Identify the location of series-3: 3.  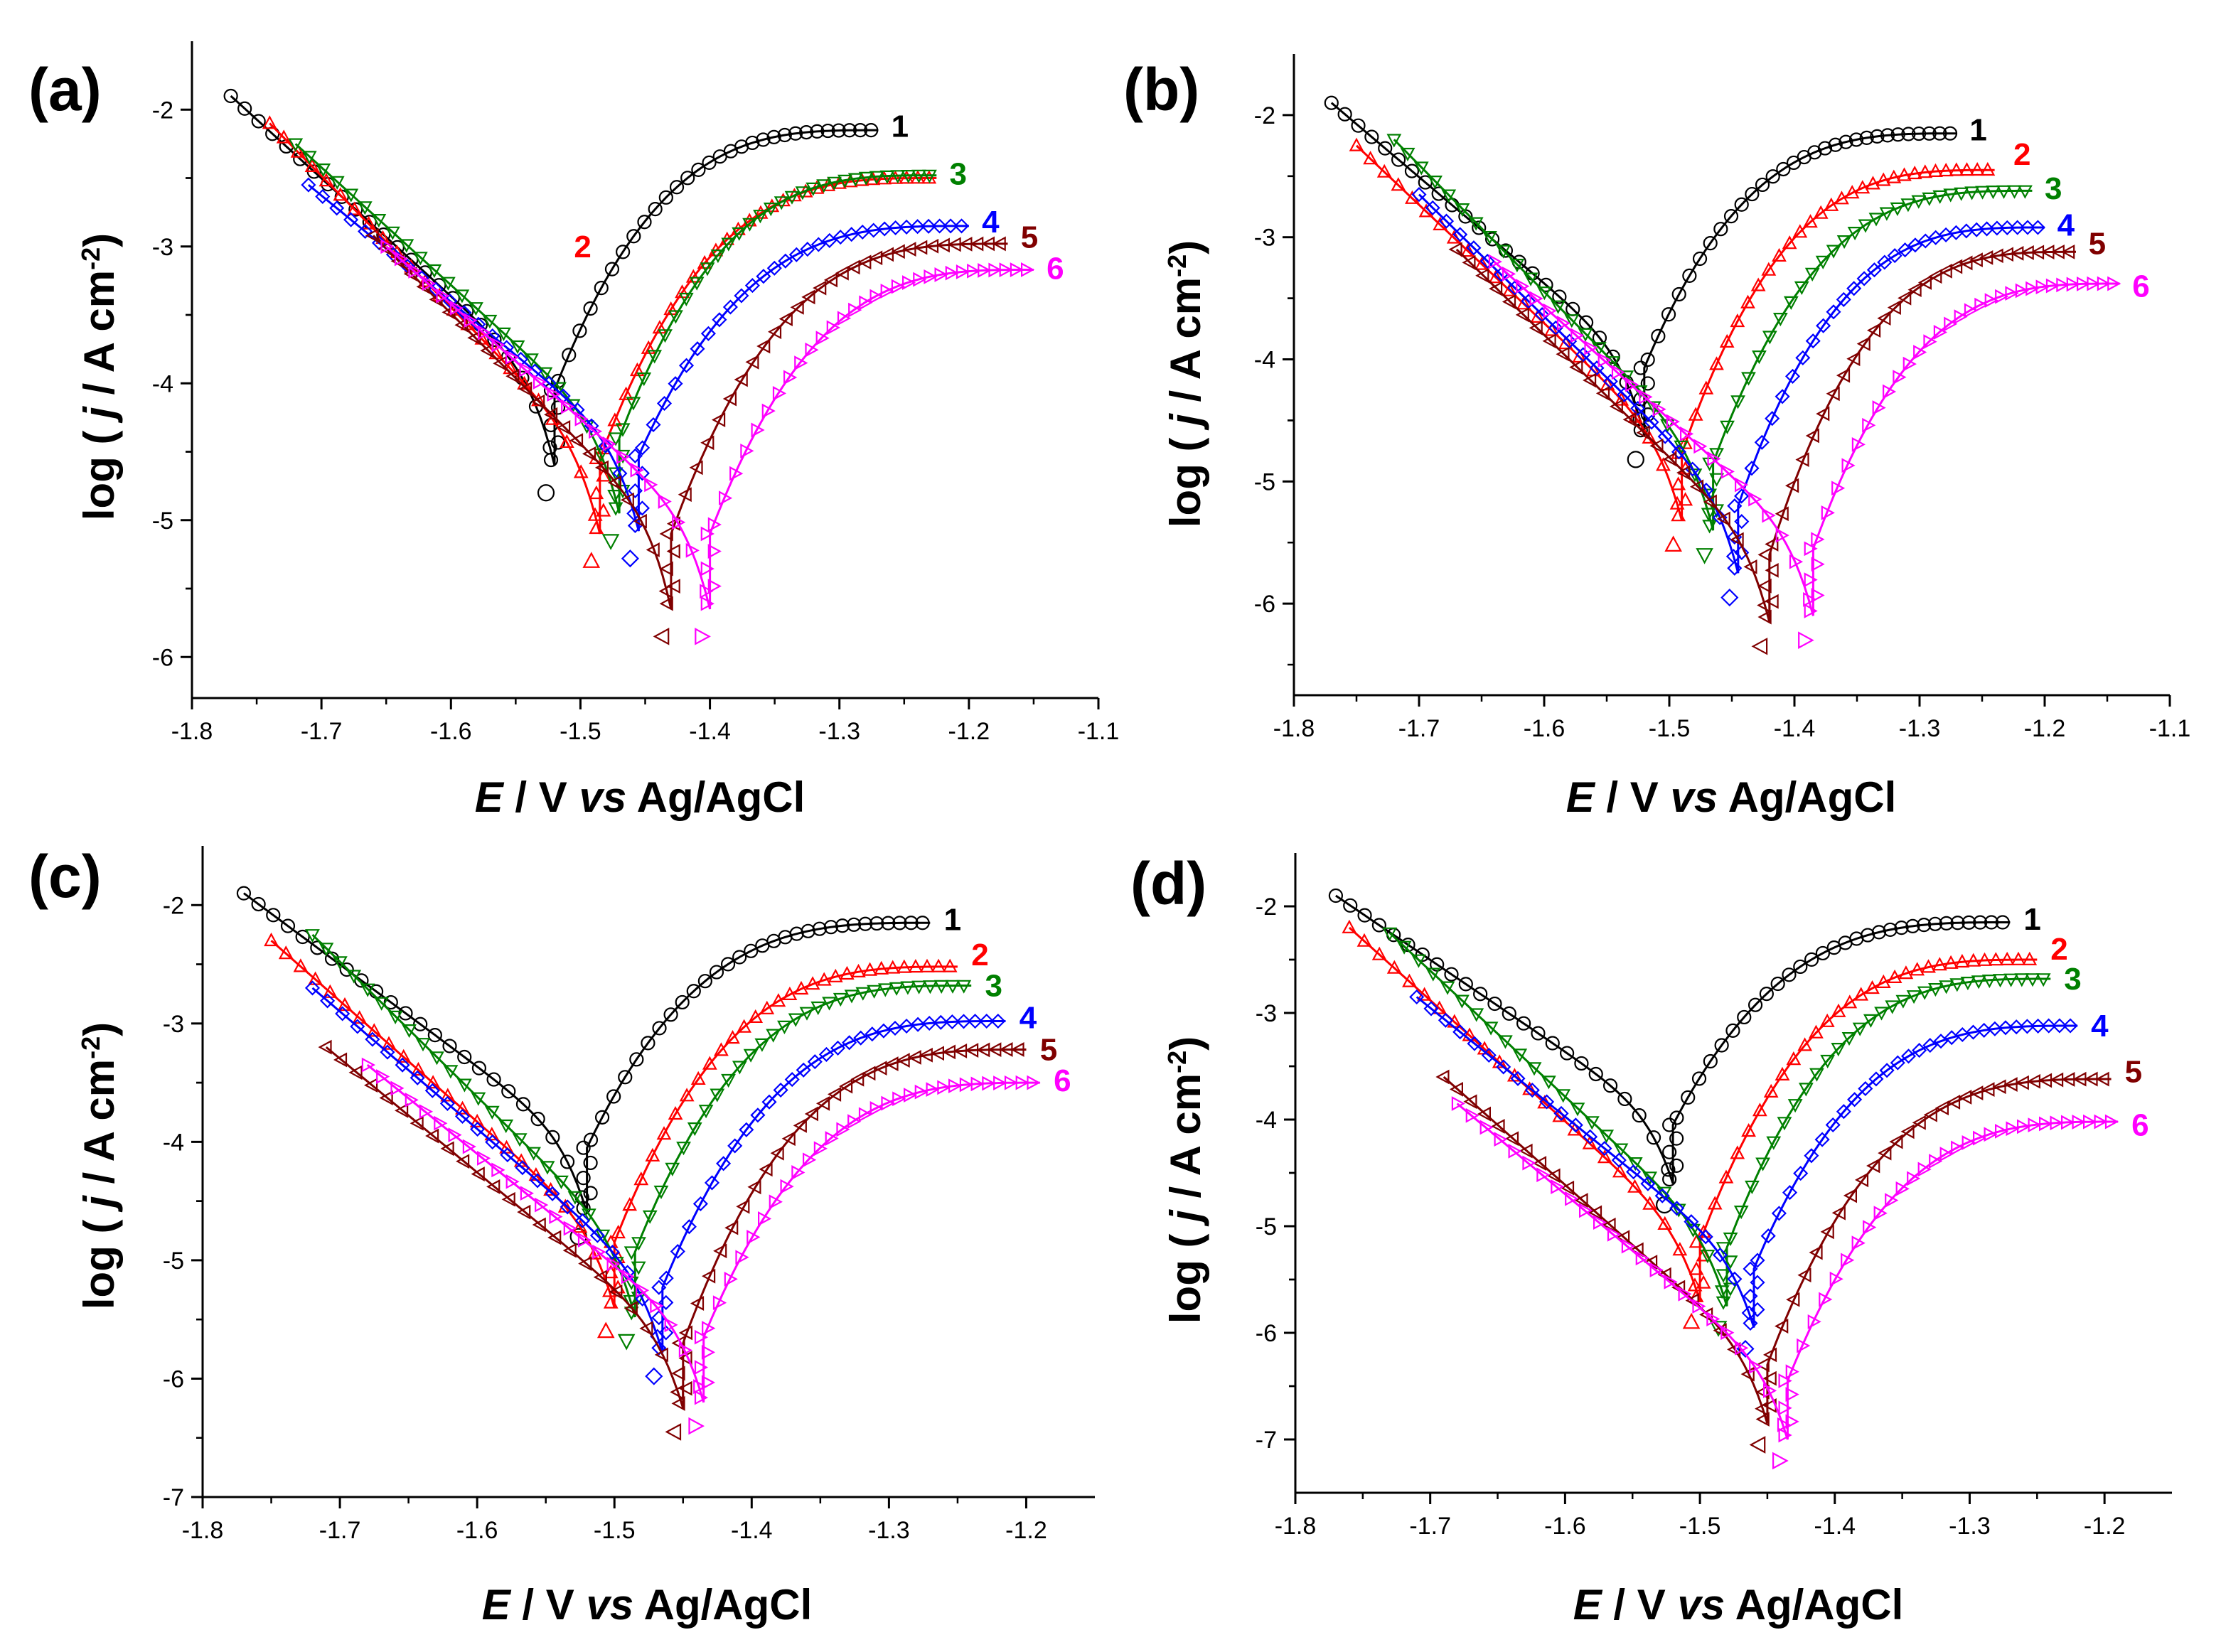
(1724, 349).